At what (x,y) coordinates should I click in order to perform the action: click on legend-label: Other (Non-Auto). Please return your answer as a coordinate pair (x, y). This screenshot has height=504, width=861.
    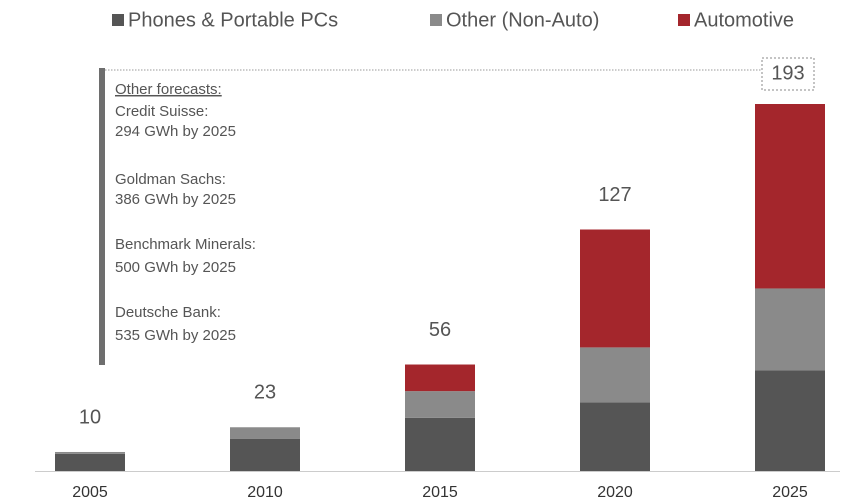
    Looking at the image, I should click on (522, 20).